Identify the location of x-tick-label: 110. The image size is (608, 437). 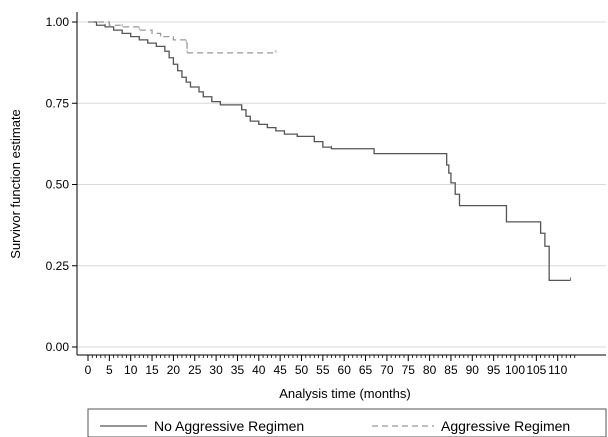
(557, 370).